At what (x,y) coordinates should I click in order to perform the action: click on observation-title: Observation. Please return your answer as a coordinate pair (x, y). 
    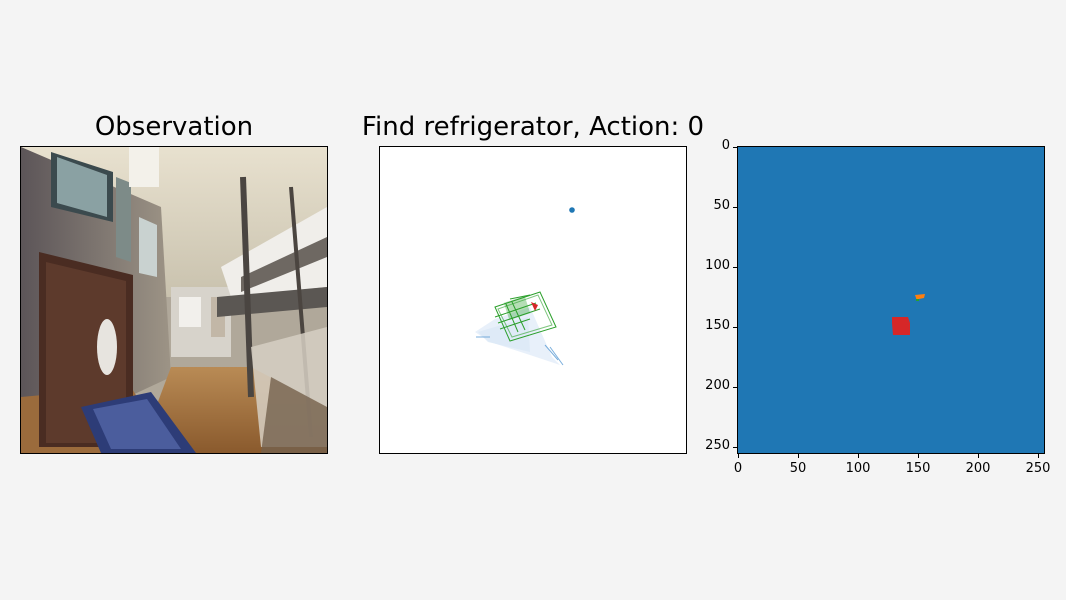
    Looking at the image, I should click on (174, 127).